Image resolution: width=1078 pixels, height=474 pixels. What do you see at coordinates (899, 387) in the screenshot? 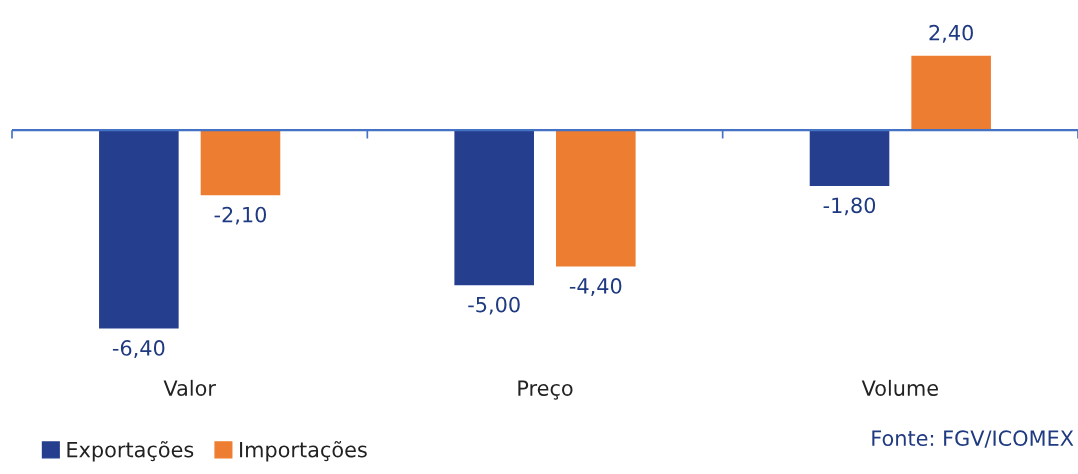
I see `x-tick-label: Volume` at bounding box center [899, 387].